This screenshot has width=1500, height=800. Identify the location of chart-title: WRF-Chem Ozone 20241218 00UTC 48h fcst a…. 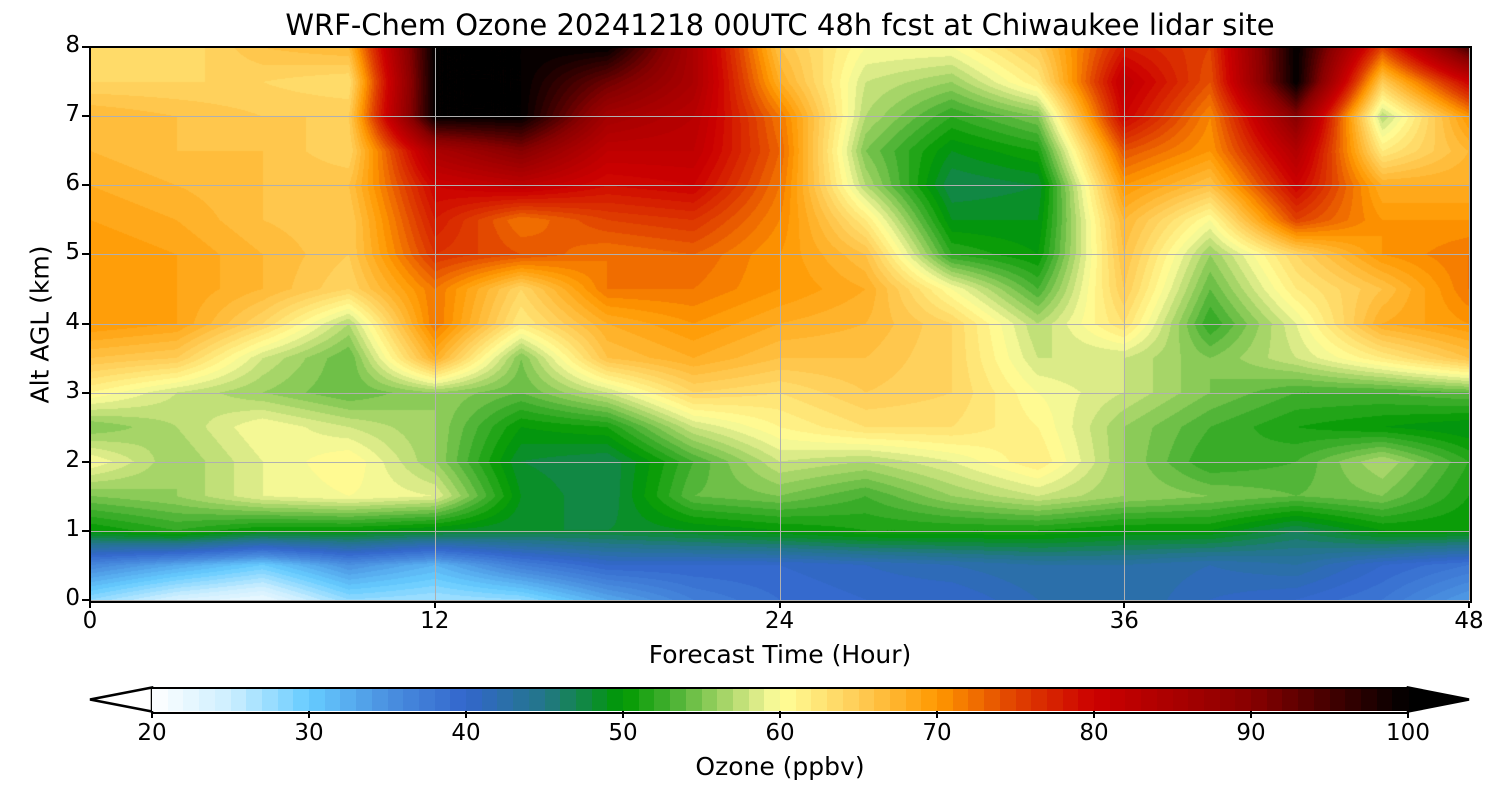
(780, 25).